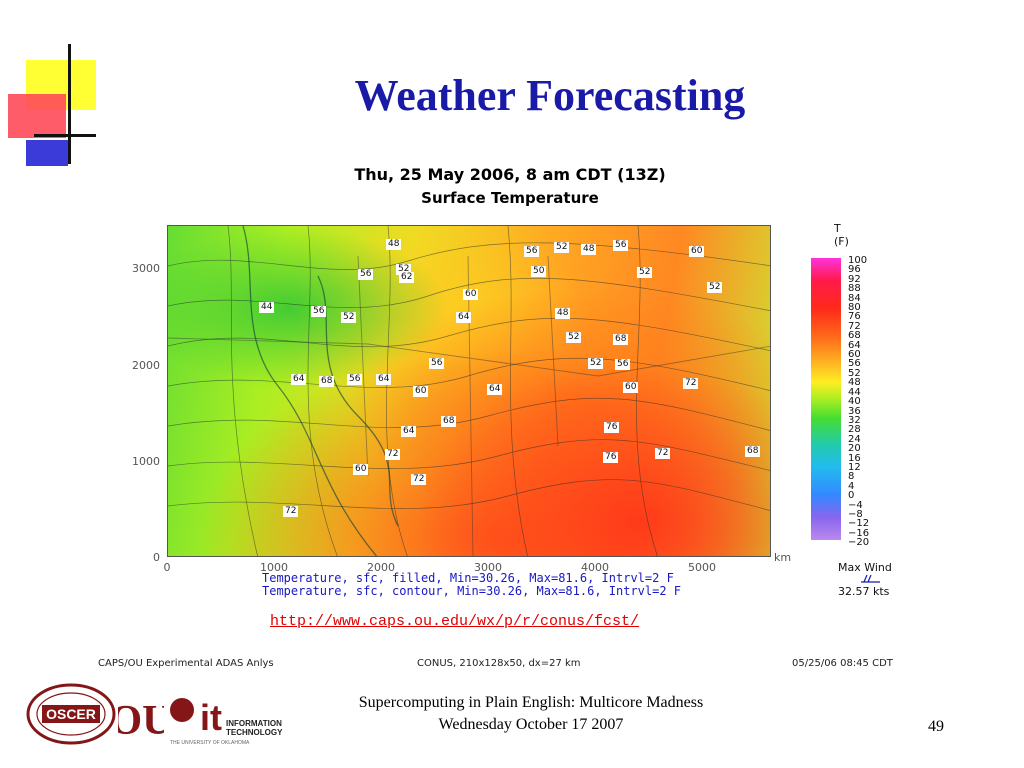 This screenshot has height=768, width=1024. I want to click on y-tick-label: 1000, so click(146, 461).